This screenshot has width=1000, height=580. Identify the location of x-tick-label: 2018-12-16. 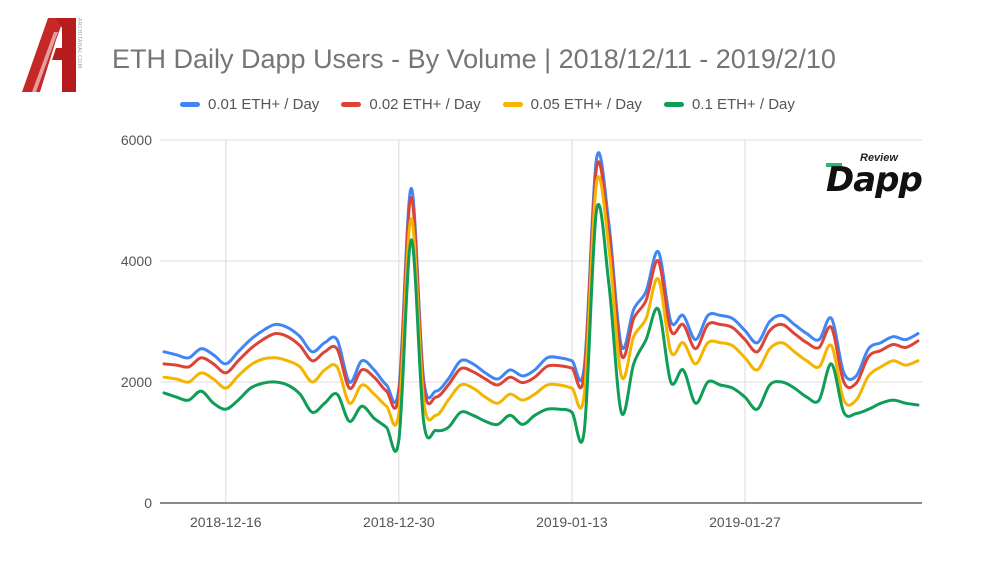
(226, 522).